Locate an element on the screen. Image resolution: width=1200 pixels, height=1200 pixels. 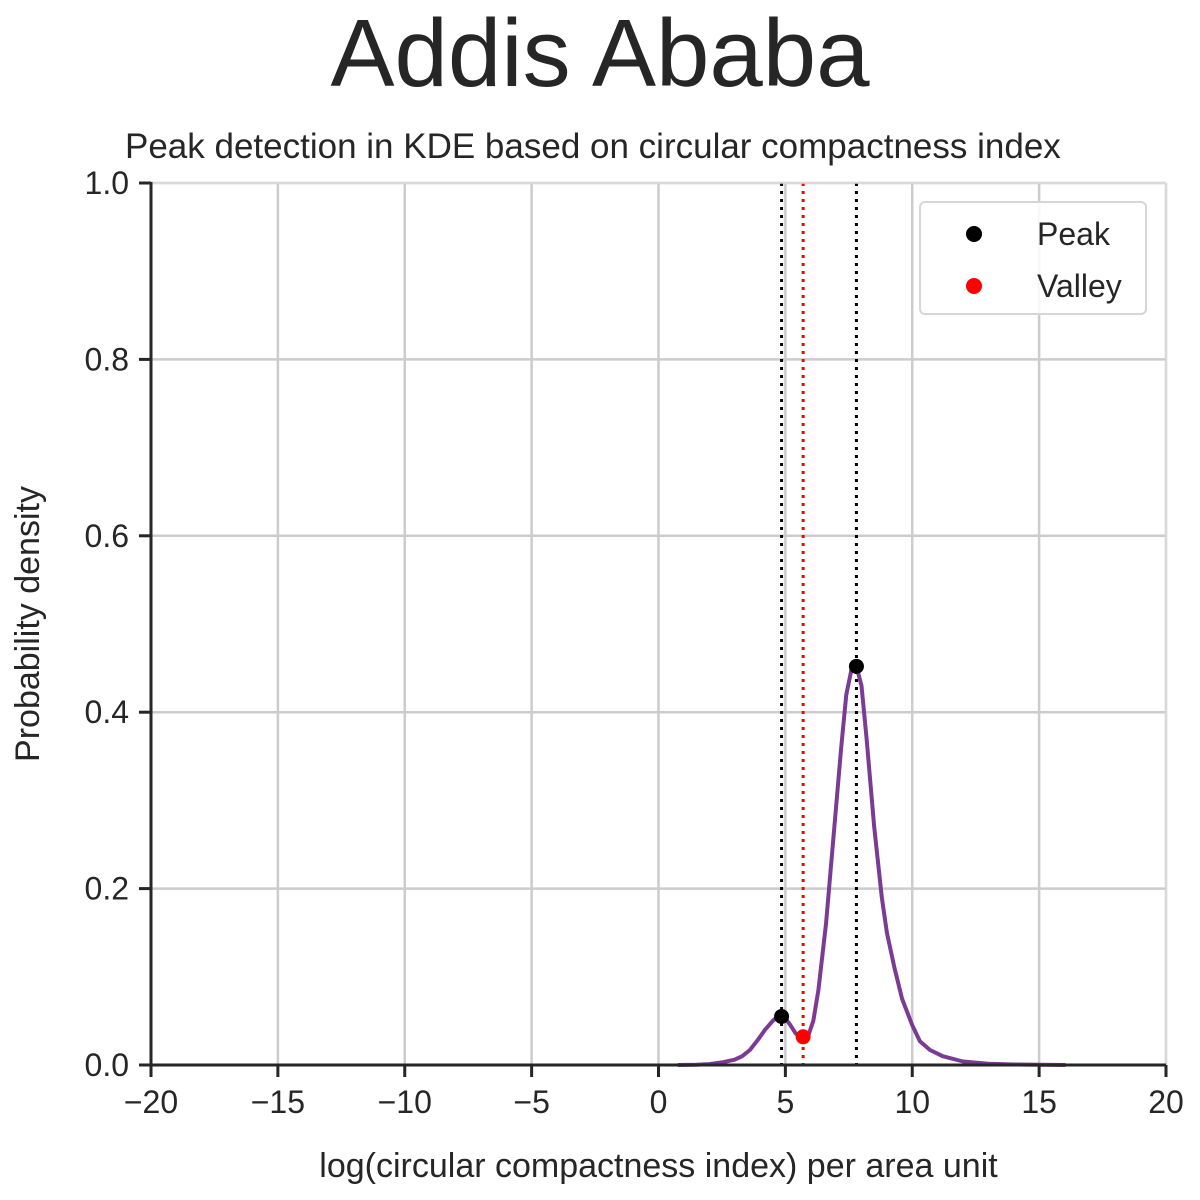
legend-label-peak: Peak is located at coordinates (1073, 234).